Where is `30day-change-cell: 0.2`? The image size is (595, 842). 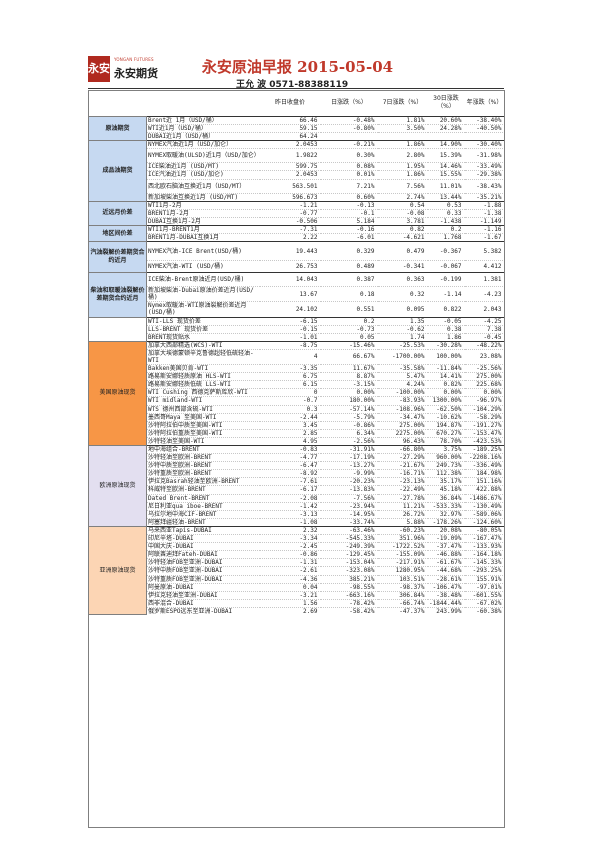 30day-change-cell: 0.2 is located at coordinates (446, 229).